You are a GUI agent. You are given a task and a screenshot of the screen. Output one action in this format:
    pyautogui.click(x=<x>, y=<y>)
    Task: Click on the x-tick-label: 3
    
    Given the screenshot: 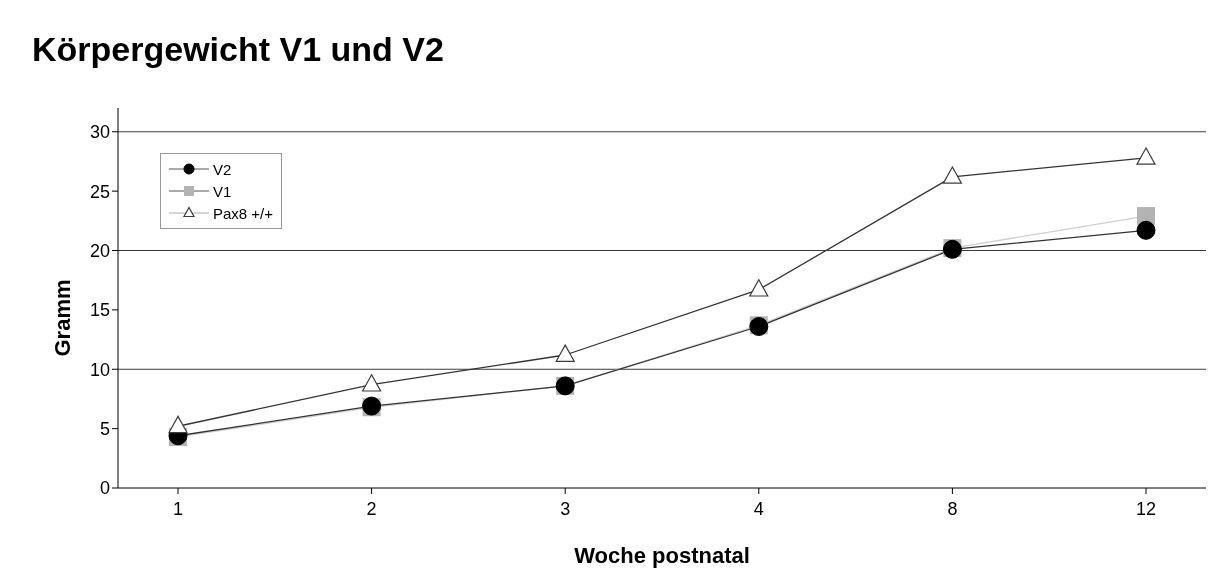 What is the action you would take?
    pyautogui.click(x=565, y=508)
    